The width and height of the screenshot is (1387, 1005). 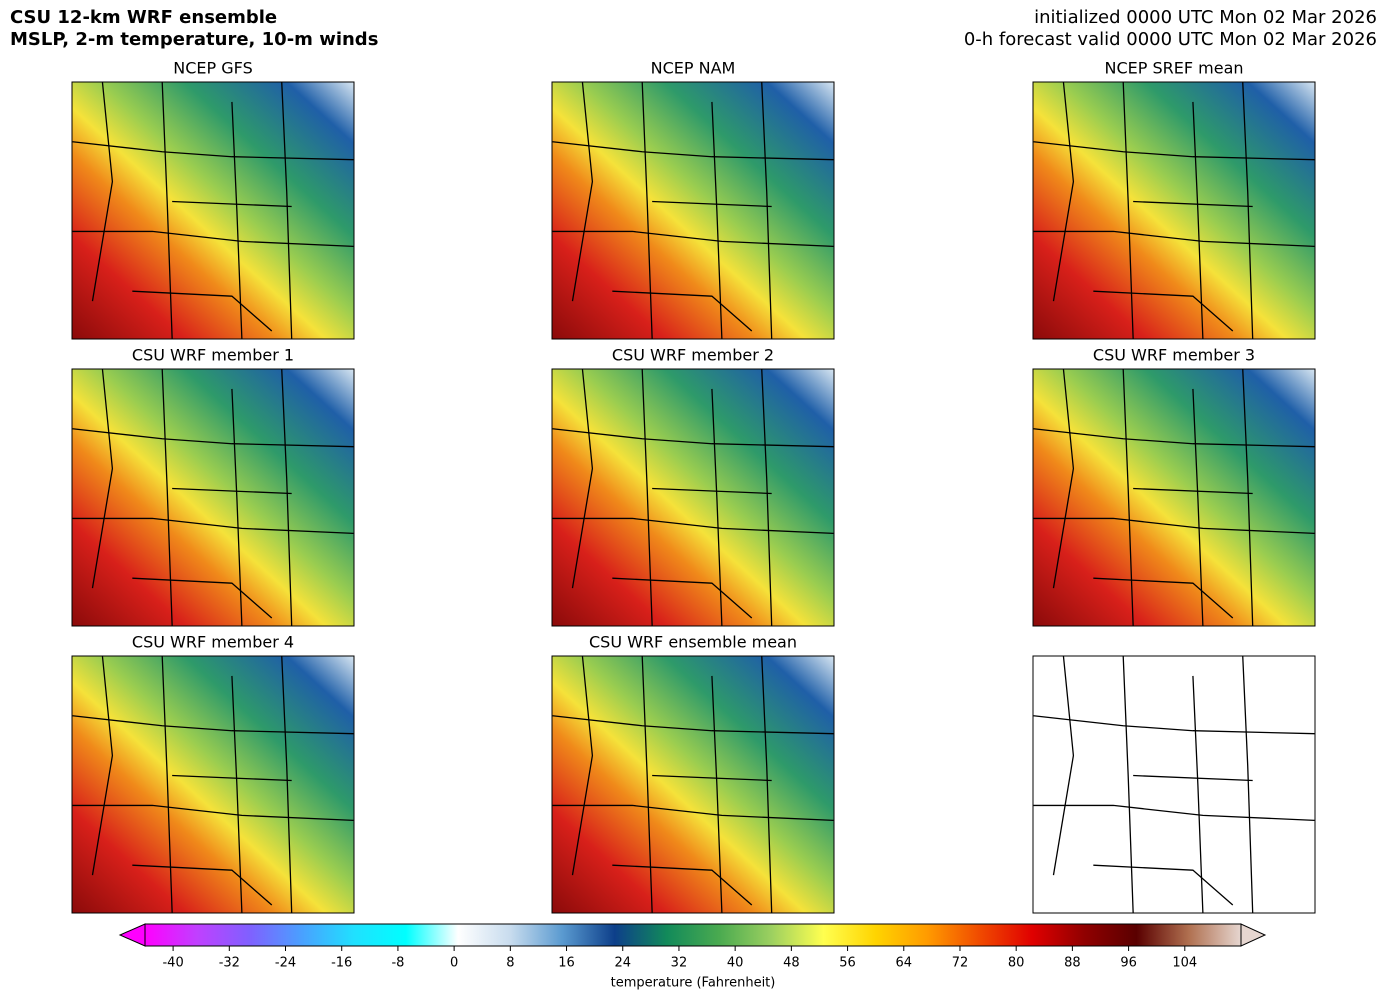 What do you see at coordinates (903, 963) in the screenshot?
I see `tick-label: 64` at bounding box center [903, 963].